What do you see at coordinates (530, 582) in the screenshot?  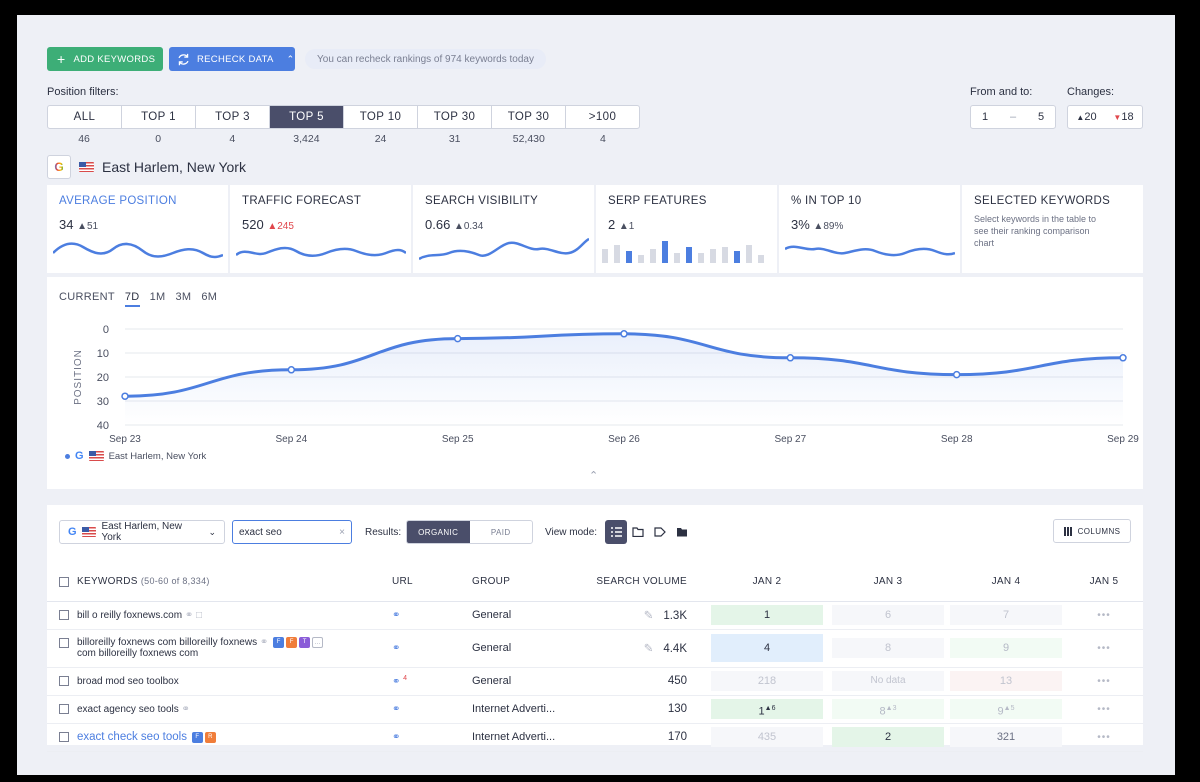 I see `group-header: GROUP` at bounding box center [530, 582].